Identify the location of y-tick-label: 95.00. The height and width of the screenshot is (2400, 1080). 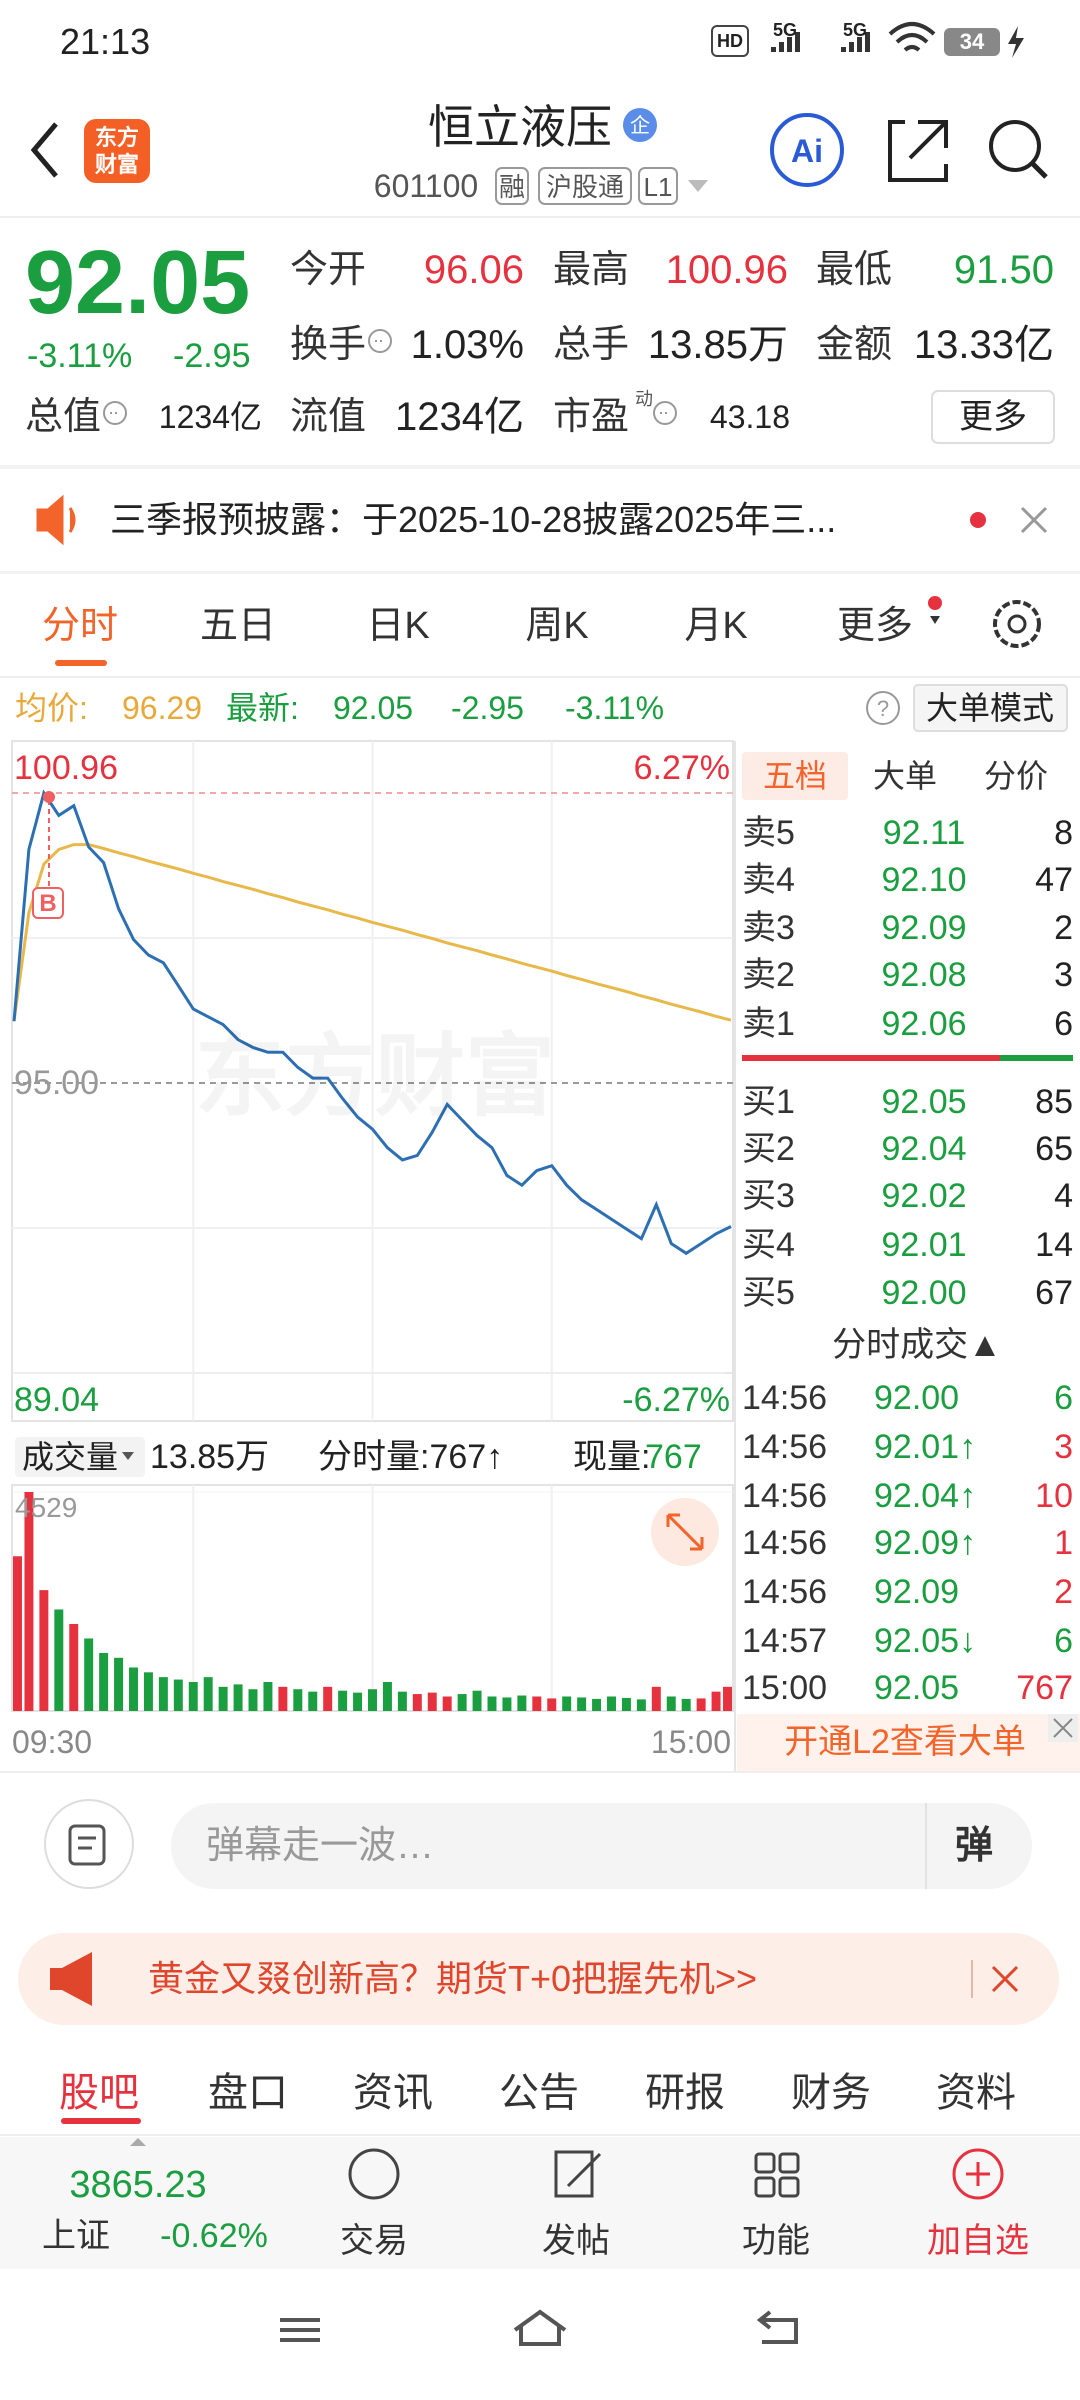
(57, 1083).